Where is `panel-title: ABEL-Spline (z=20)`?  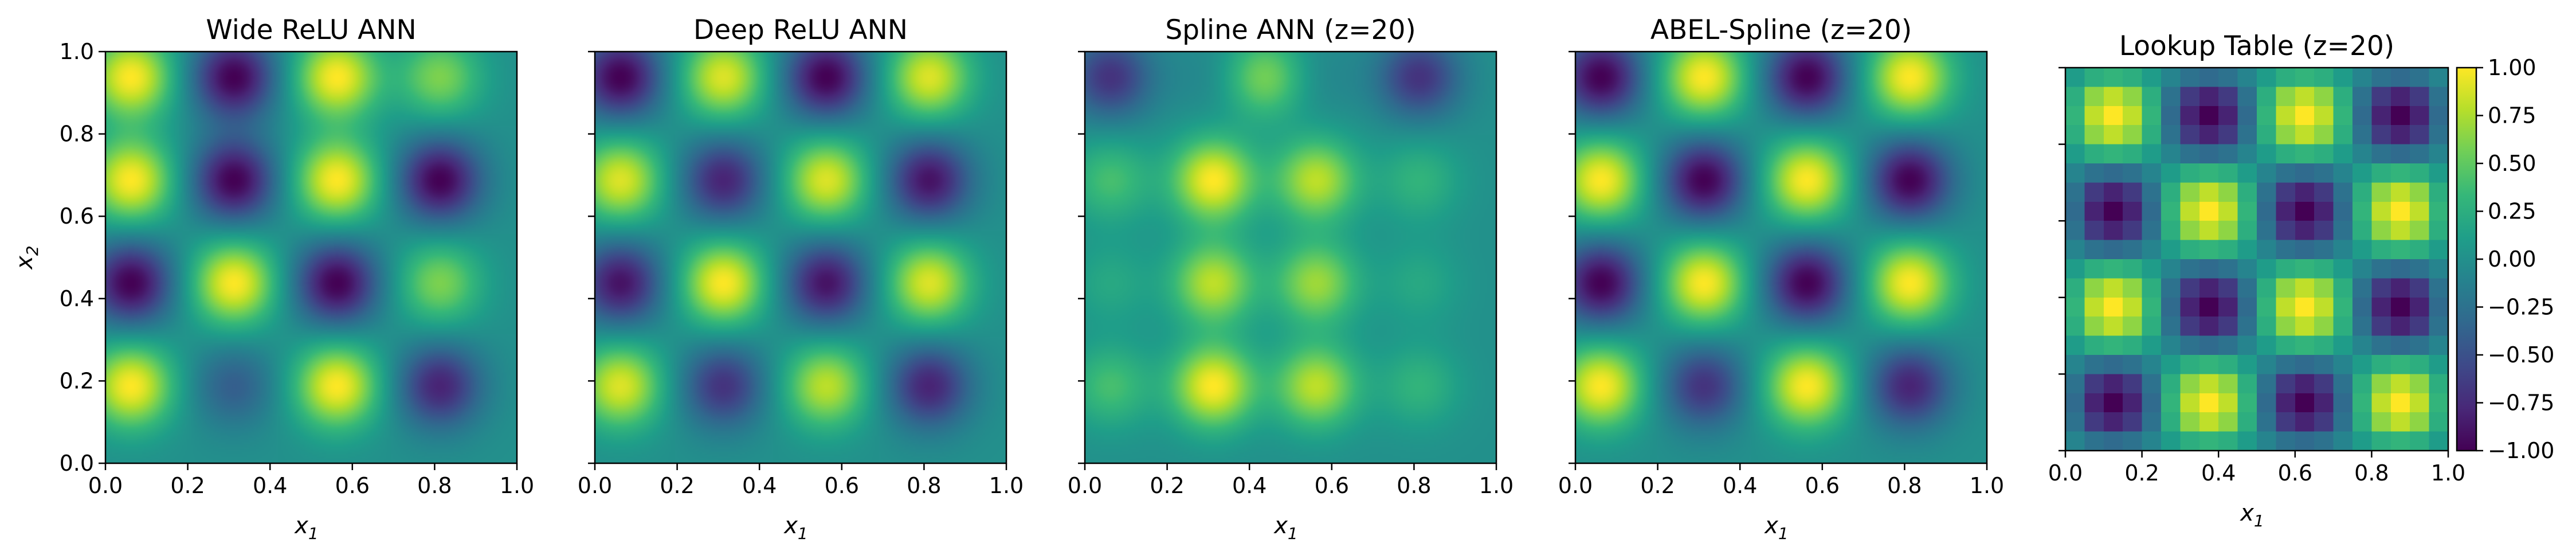
panel-title: ABEL-Spline (z=20) is located at coordinates (1781, 30).